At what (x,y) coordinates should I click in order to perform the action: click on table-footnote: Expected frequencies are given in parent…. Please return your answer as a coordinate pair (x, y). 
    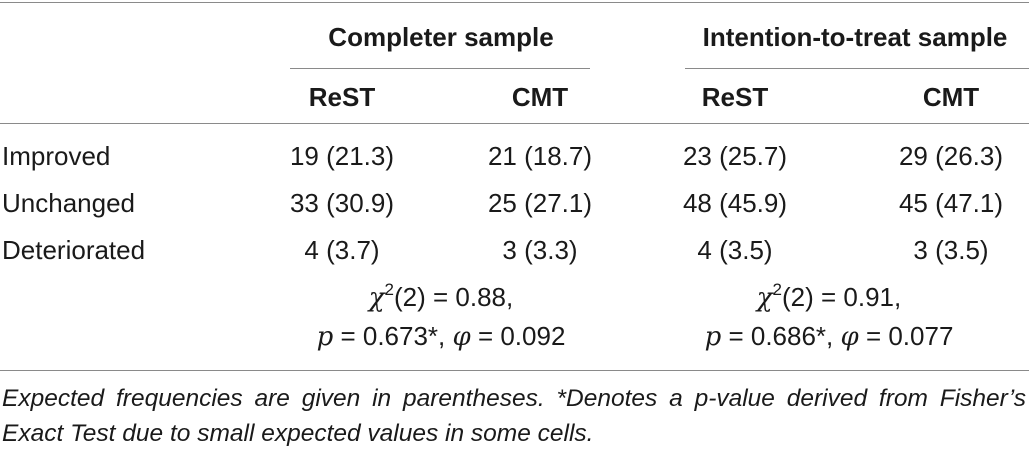
    Looking at the image, I should click on (514, 416).